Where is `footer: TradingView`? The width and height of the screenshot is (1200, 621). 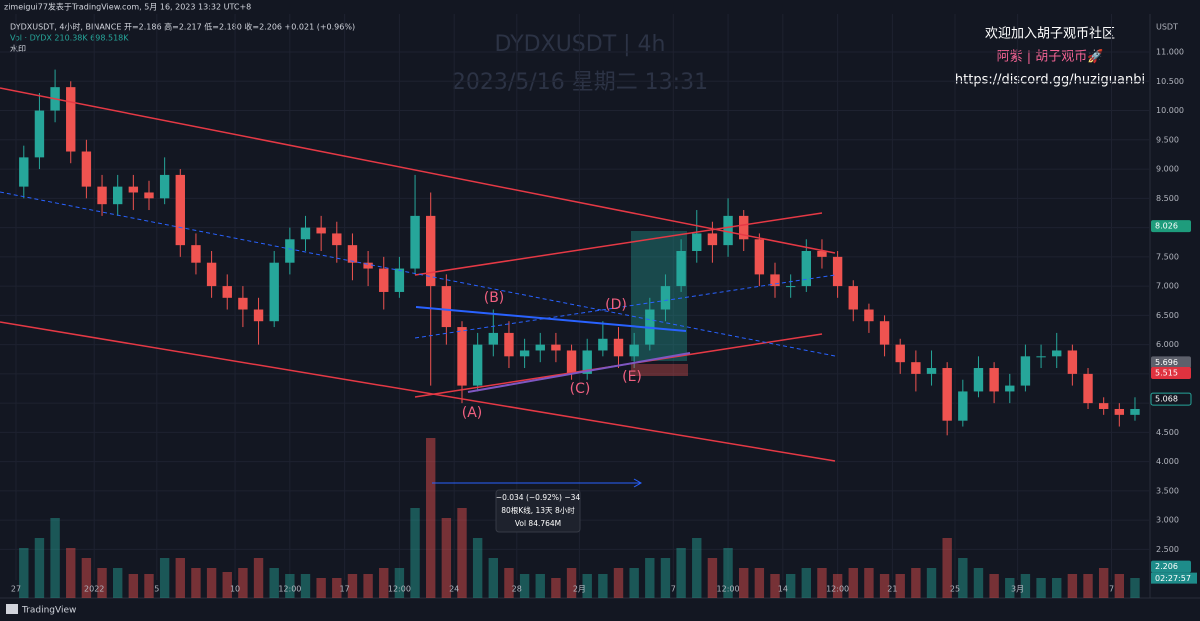
footer: TradingView is located at coordinates (48, 611).